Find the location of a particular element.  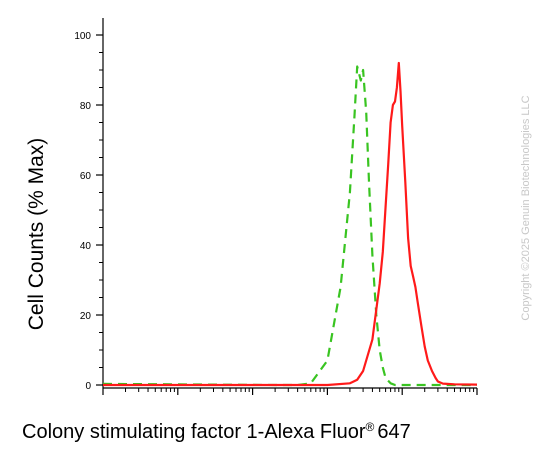

y-tick-label: 80 is located at coordinates (86, 106).